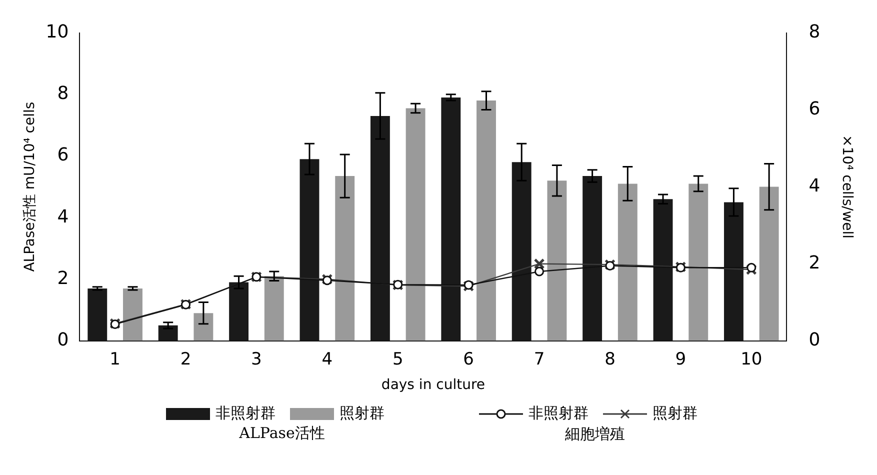 This screenshot has width=877, height=475. I want to click on y2-tick-label: 8, so click(814, 31).